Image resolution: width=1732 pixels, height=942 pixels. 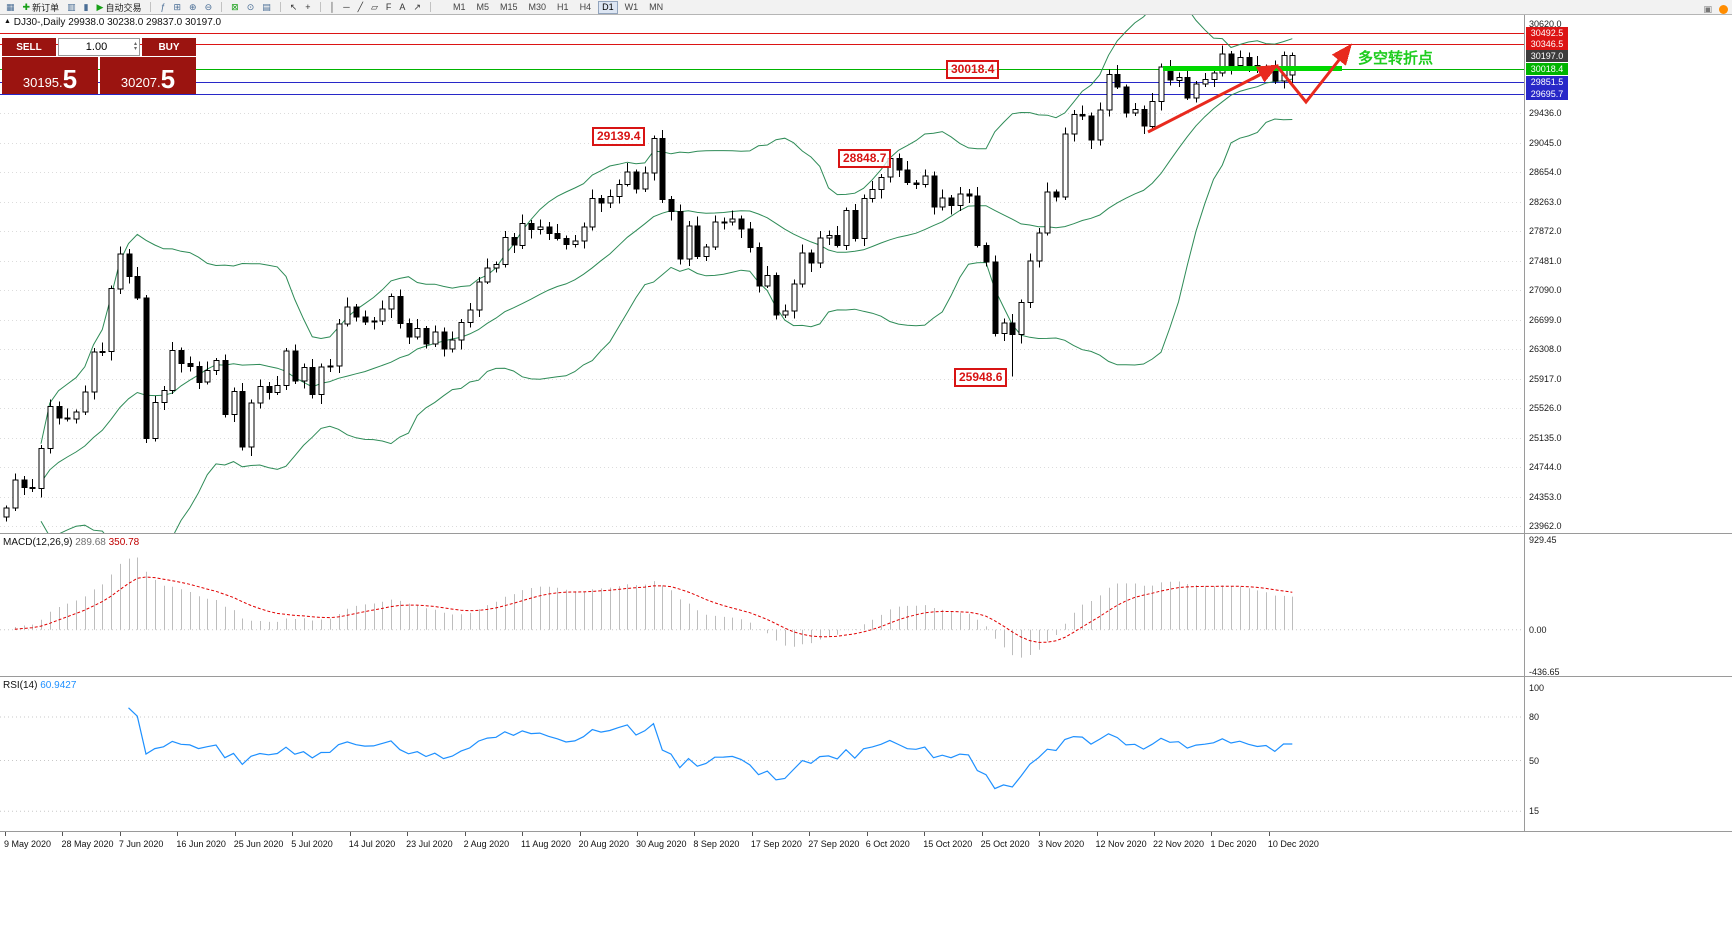 What do you see at coordinates (1545, 261) in the screenshot?
I see `price-axis-label: 27481.0` at bounding box center [1545, 261].